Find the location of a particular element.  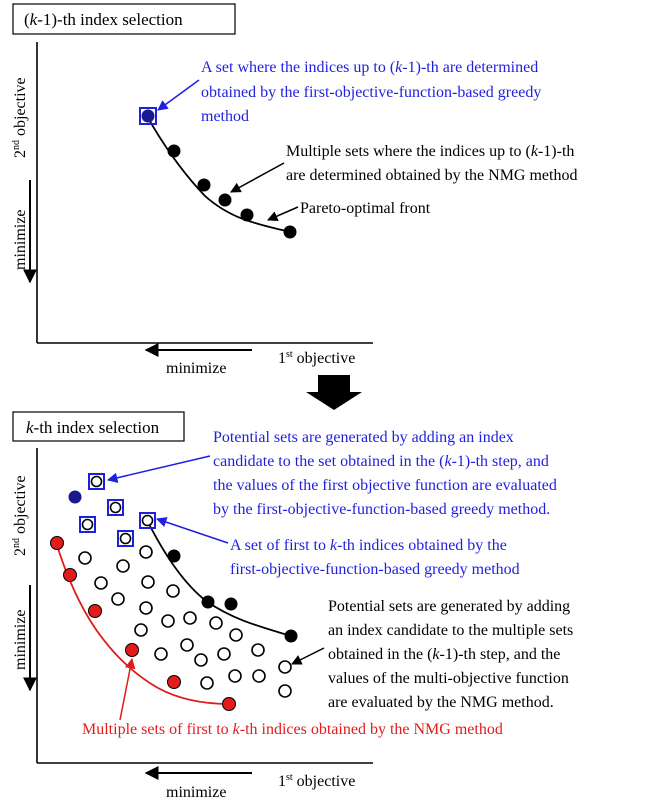

panel1-greedy-point is located at coordinates (148, 116).